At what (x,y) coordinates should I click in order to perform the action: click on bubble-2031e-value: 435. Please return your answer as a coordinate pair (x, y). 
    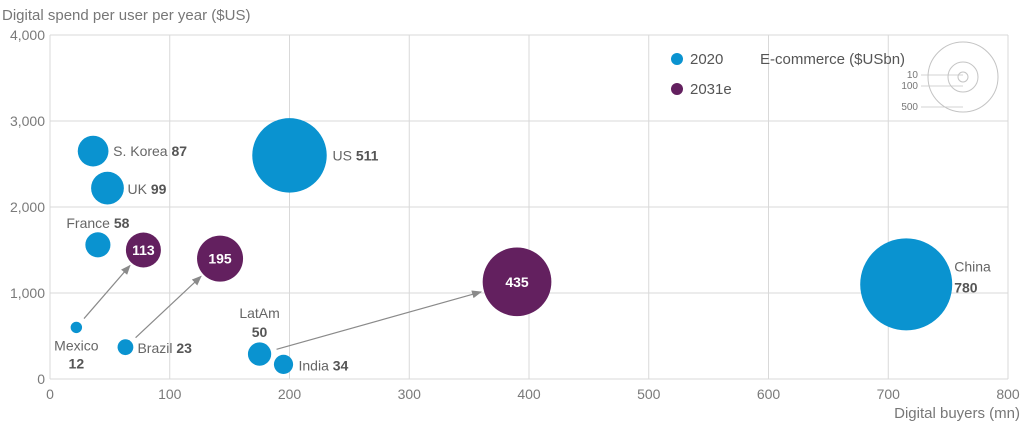
    Looking at the image, I should click on (517, 282).